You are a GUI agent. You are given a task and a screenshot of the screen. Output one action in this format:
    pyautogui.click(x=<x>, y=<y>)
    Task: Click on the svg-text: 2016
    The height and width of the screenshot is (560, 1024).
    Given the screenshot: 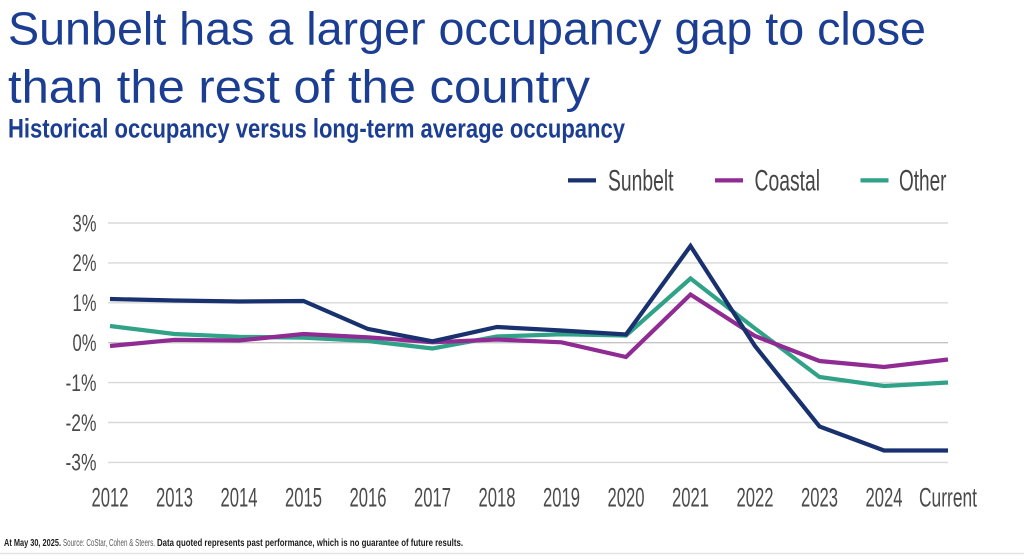 What is the action you would take?
    pyautogui.click(x=368, y=498)
    